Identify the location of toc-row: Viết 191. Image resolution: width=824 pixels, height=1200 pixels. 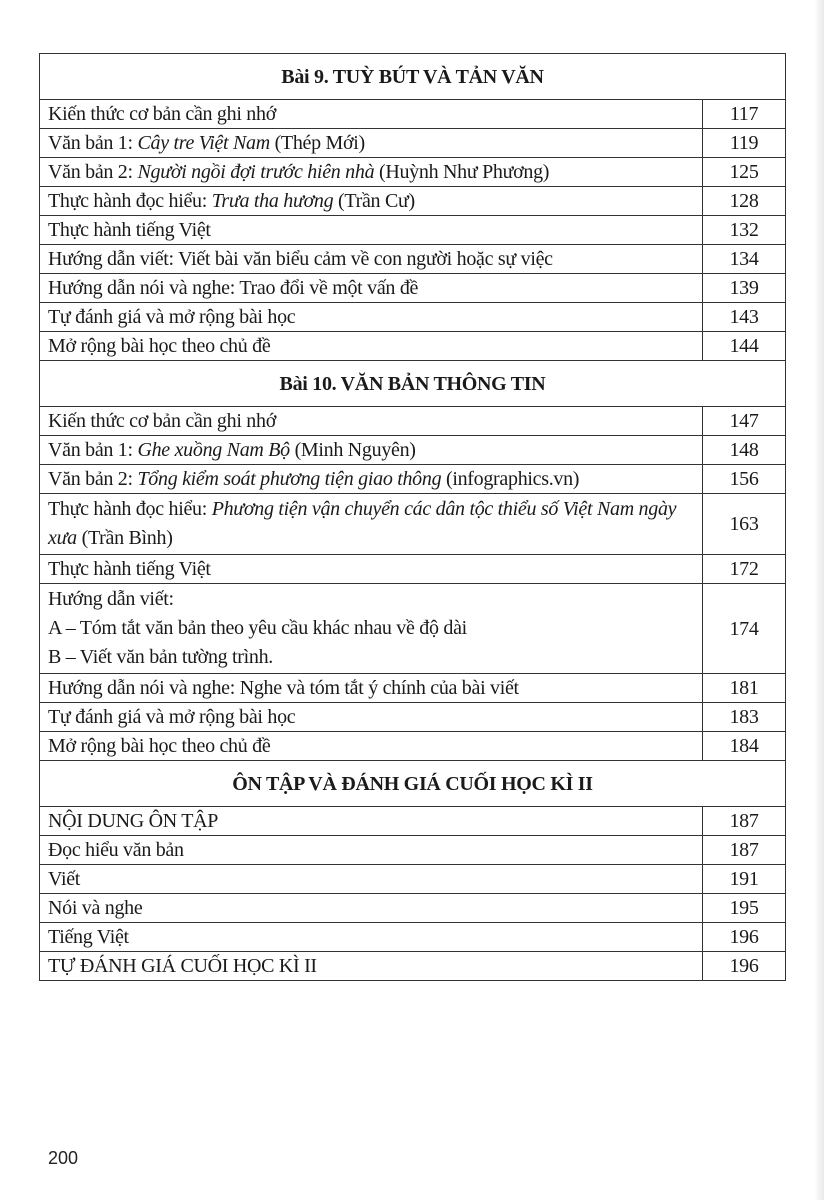
(412, 879).